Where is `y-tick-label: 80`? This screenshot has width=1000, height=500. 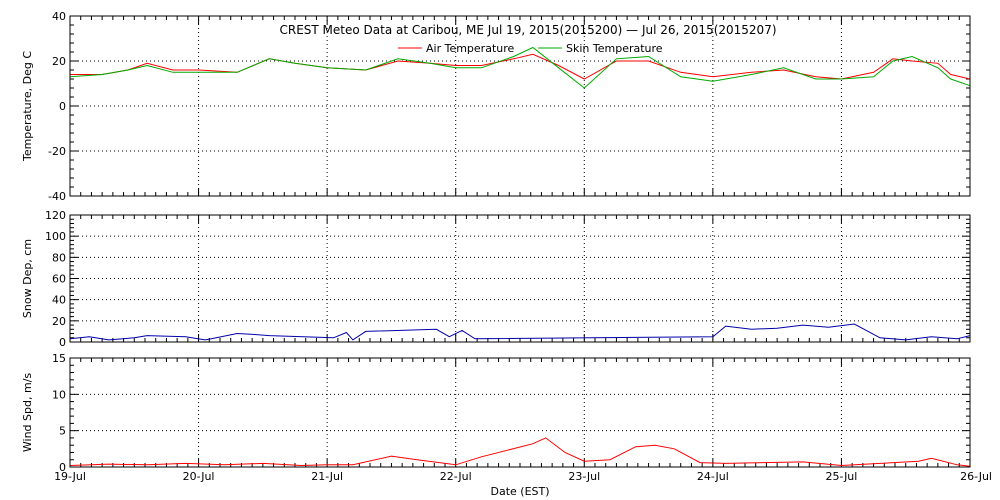 y-tick-label: 80 is located at coordinates (59, 257).